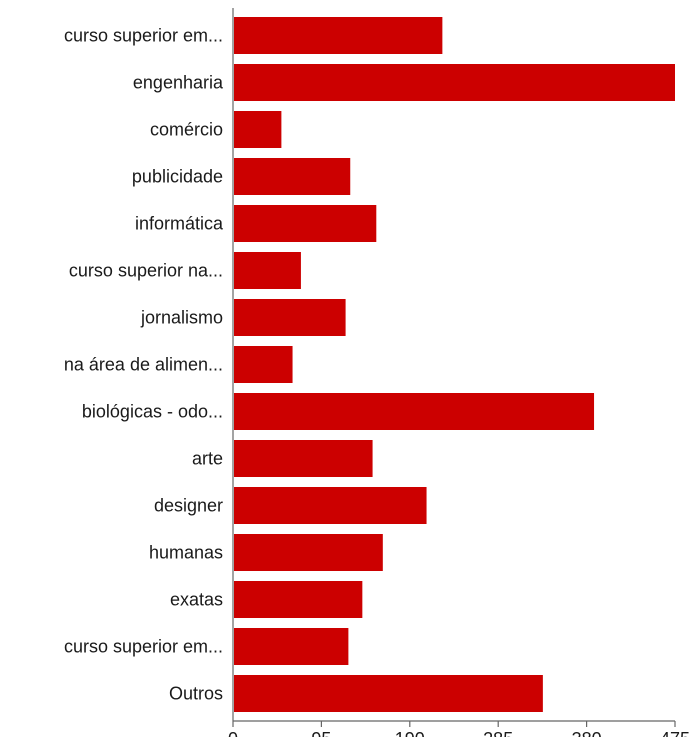 The height and width of the screenshot is (737, 696). I want to click on x-tick-label: 95, so click(321, 733).